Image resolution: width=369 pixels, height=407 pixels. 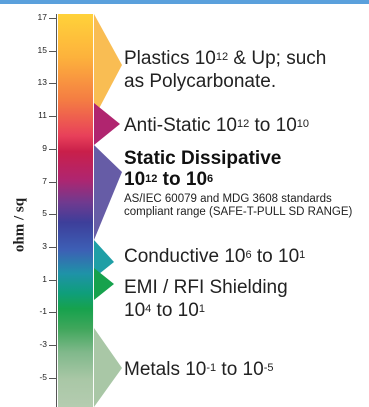 What do you see at coordinates (108, 367) in the screenshot?
I see `metals-pointer` at bounding box center [108, 367].